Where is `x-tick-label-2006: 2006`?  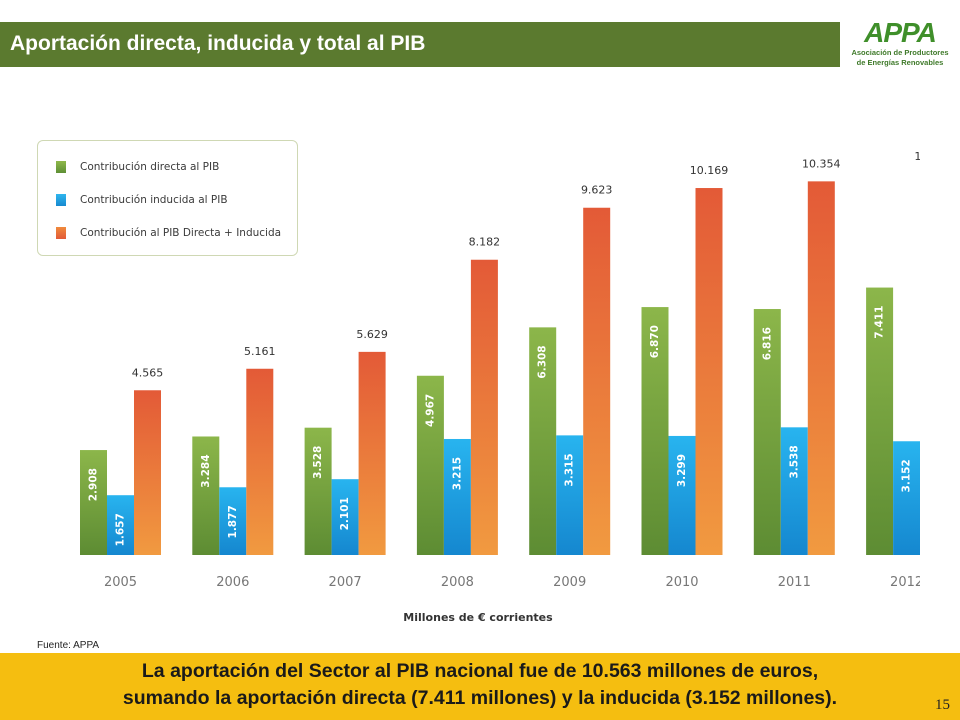 x-tick-label-2006: 2006 is located at coordinates (232, 582).